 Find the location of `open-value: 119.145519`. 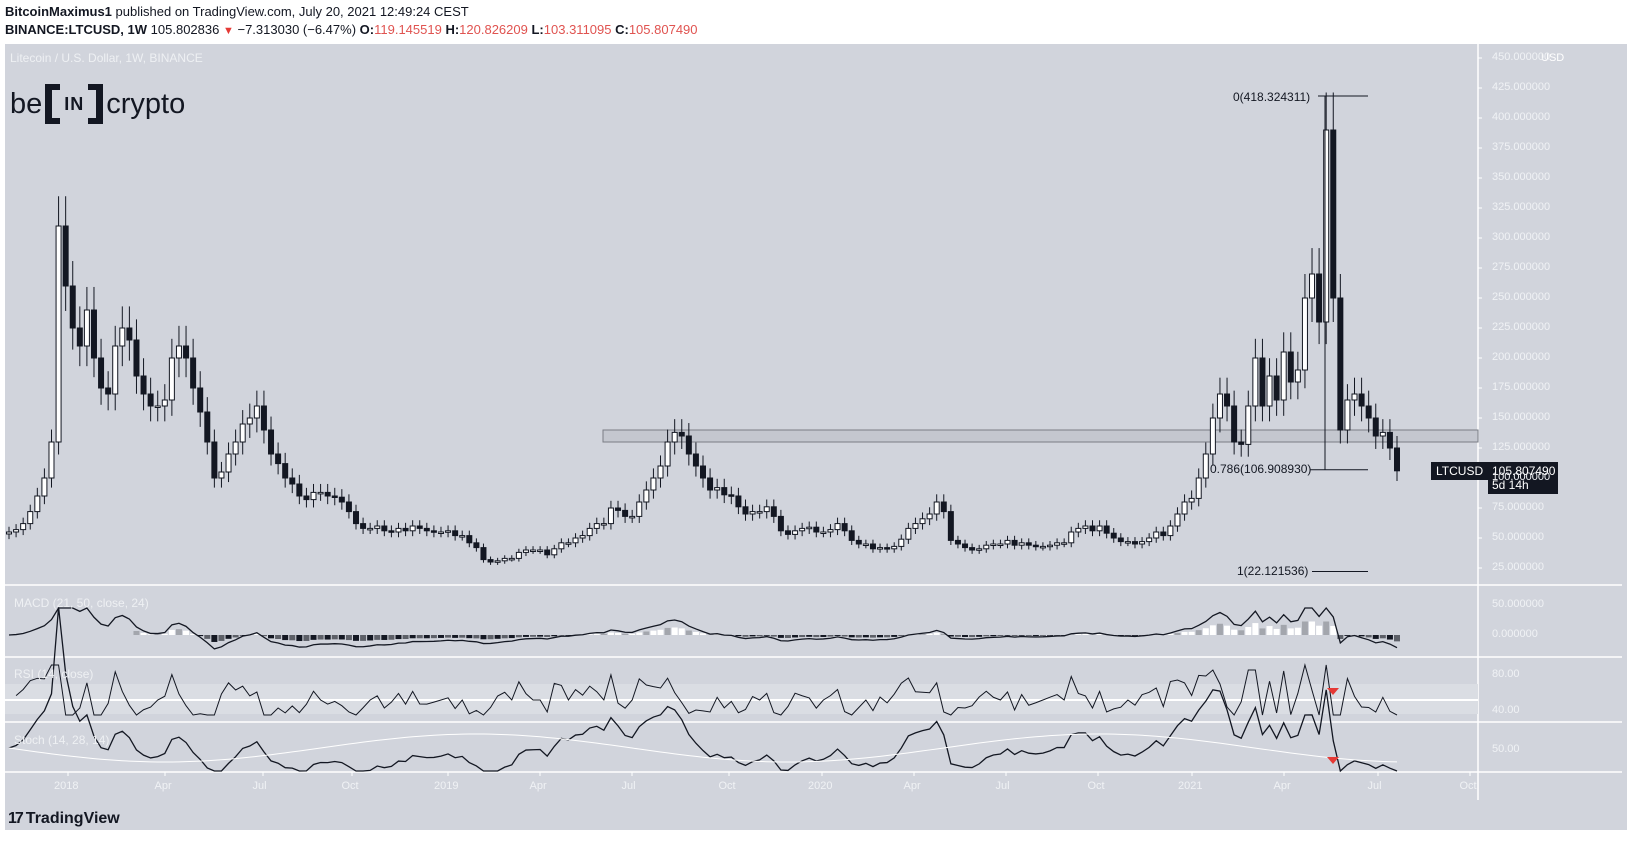

open-value: 119.145519 is located at coordinates (408, 29).